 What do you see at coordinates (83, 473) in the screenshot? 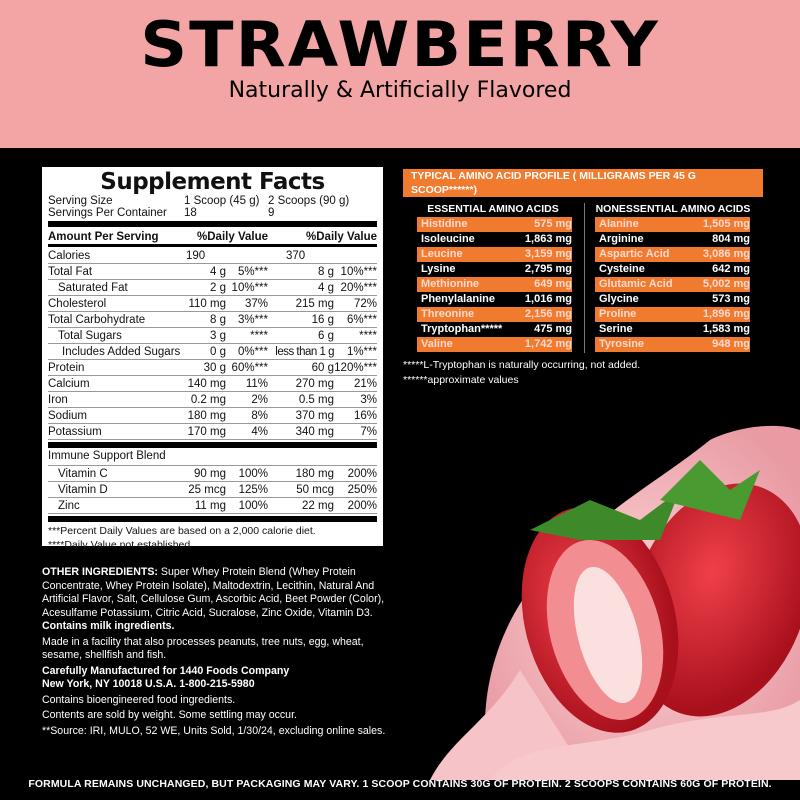
I see `blend-name: Vitamin C` at bounding box center [83, 473].